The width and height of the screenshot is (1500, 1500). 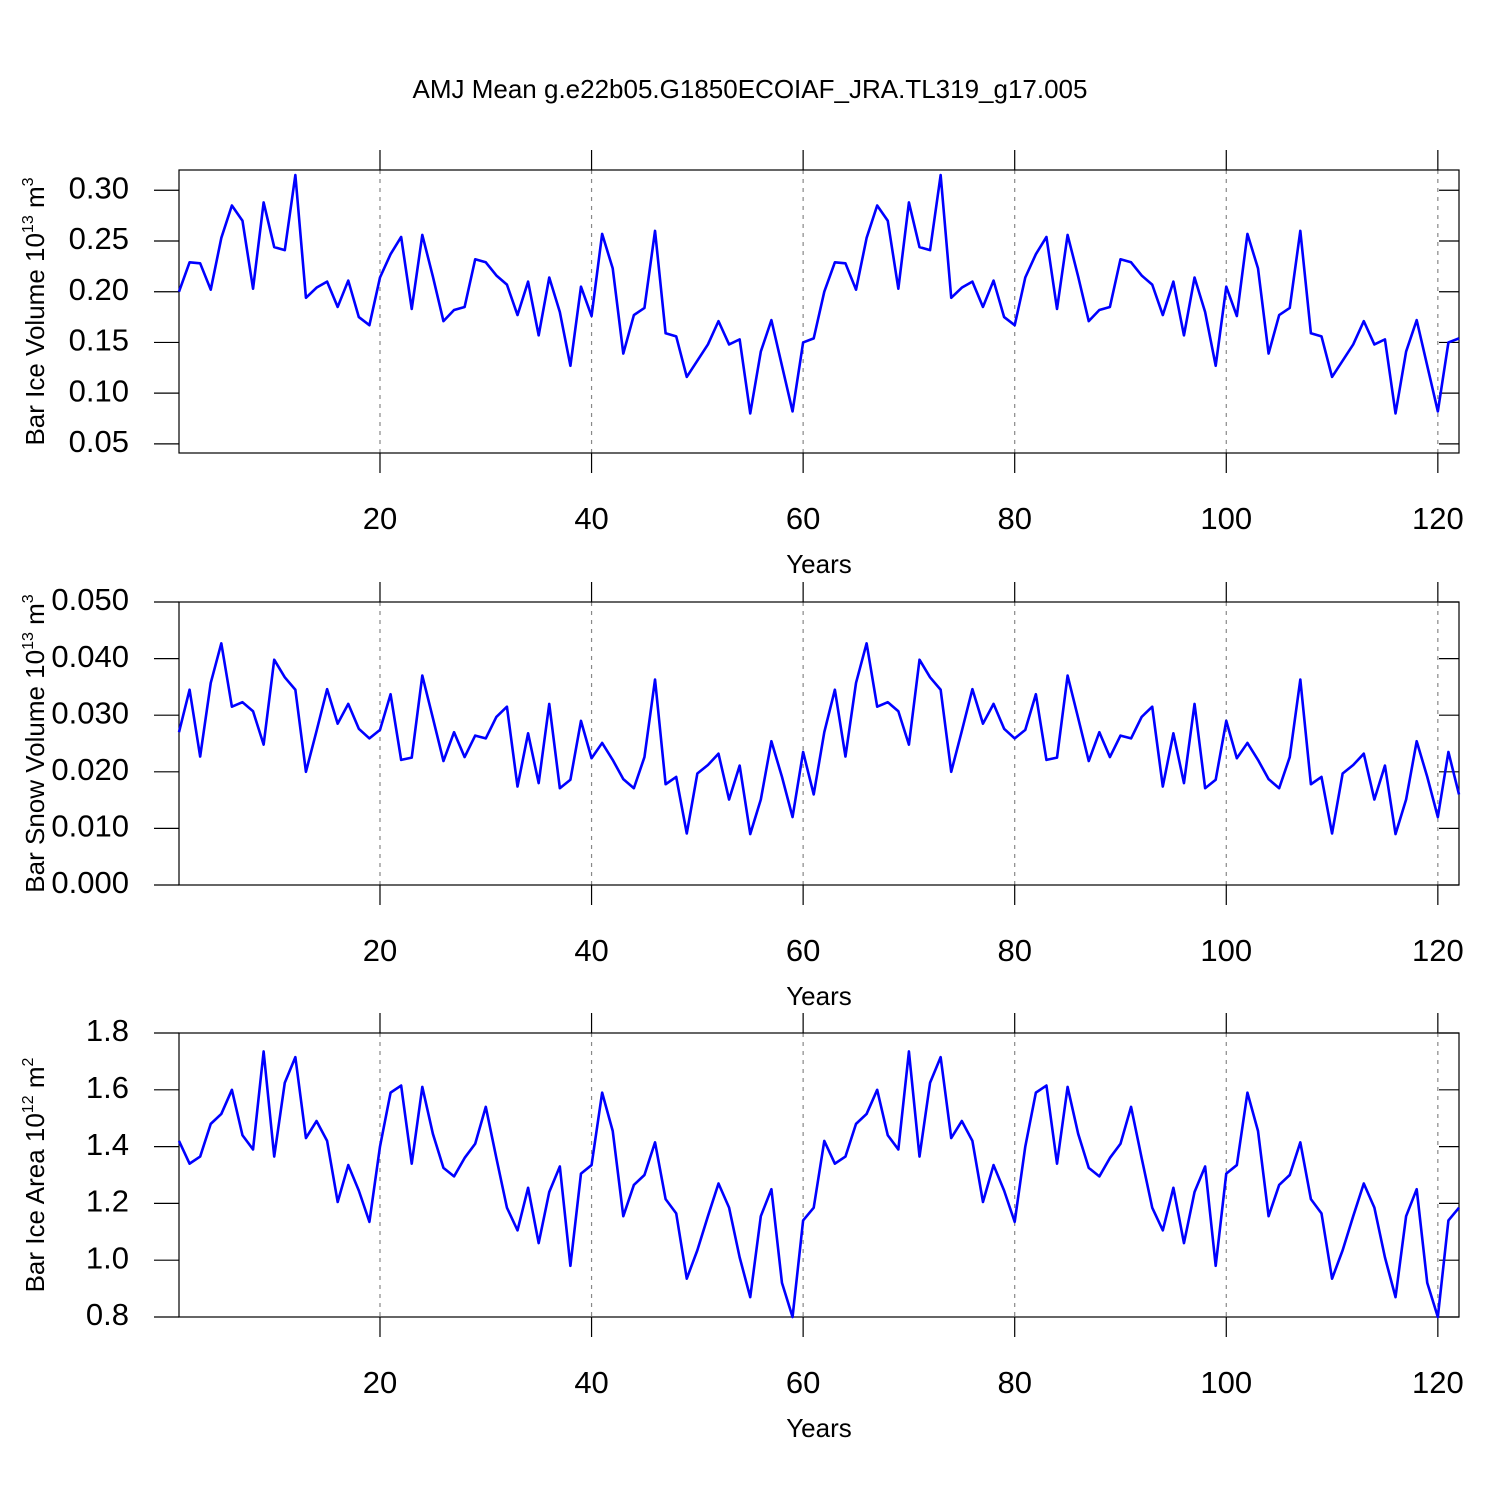 What do you see at coordinates (28, 1061) in the screenshot?
I see `y-axis-label-exponent: 2` at bounding box center [28, 1061].